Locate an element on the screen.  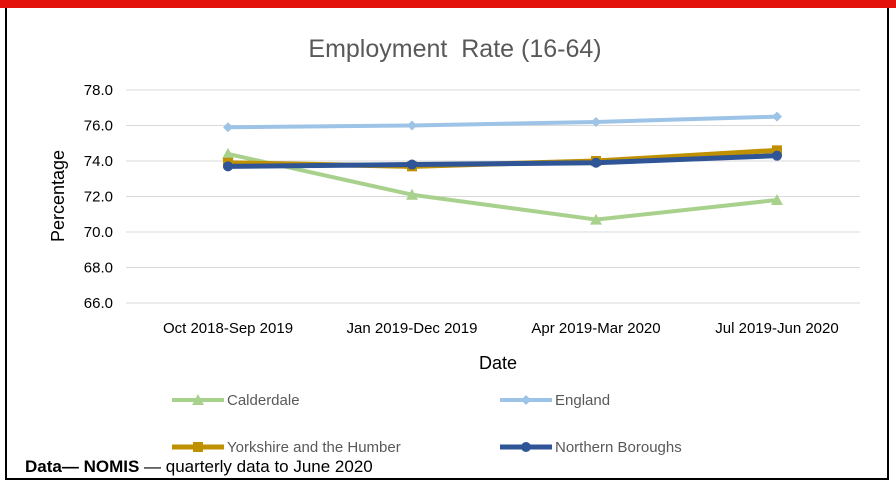
x-tick-label: Apr 2019-Mar 2020 is located at coordinates (595, 328).